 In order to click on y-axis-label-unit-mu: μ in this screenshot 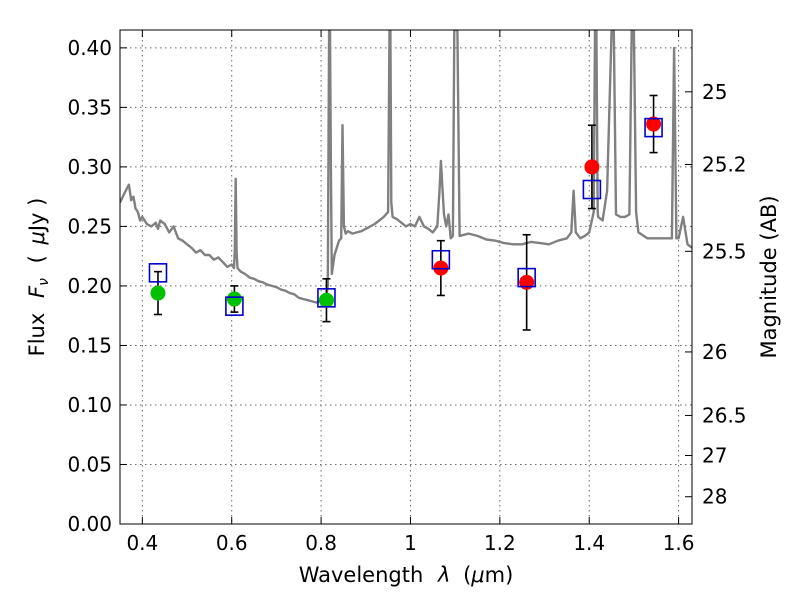, I will do `click(37, 238)`.